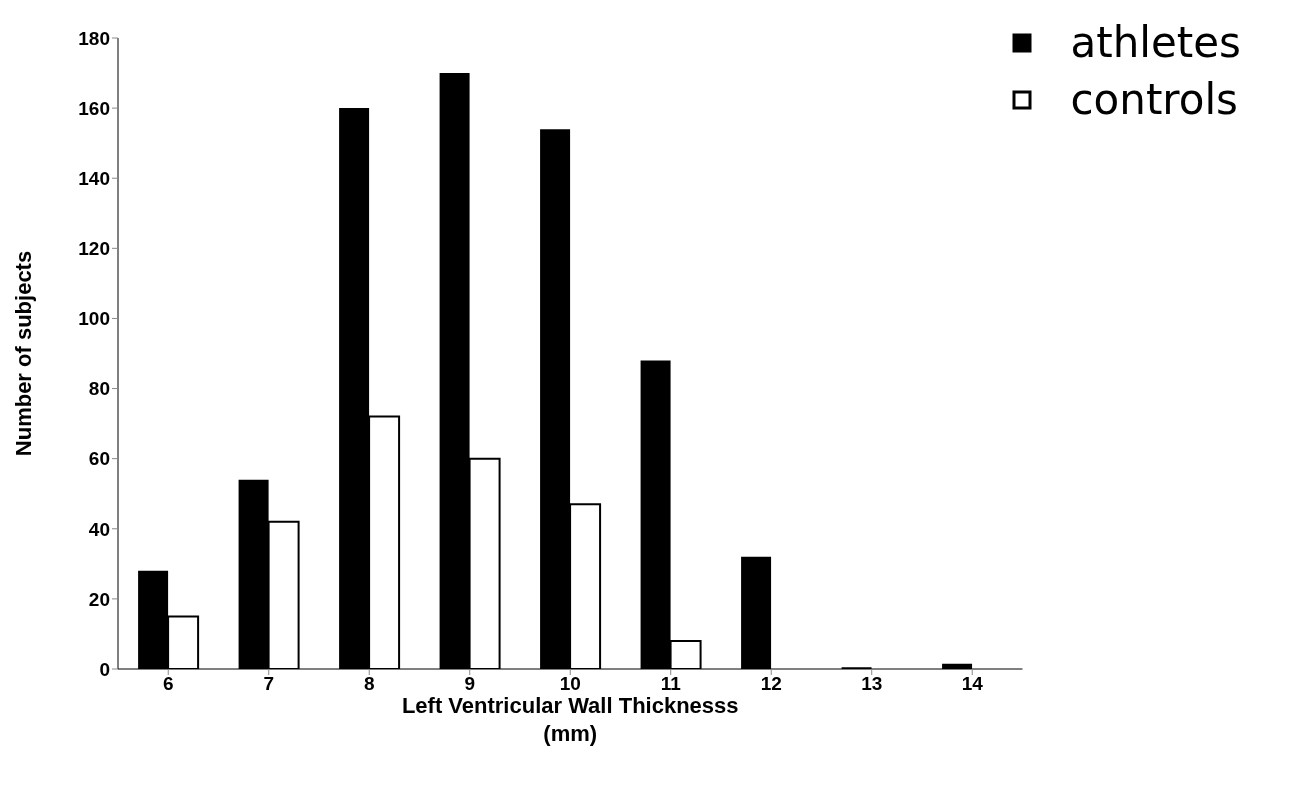 The width and height of the screenshot is (1289, 807). Describe the element at coordinates (23, 353) in the screenshot. I see `y-axis-title: Number of subjects` at that location.